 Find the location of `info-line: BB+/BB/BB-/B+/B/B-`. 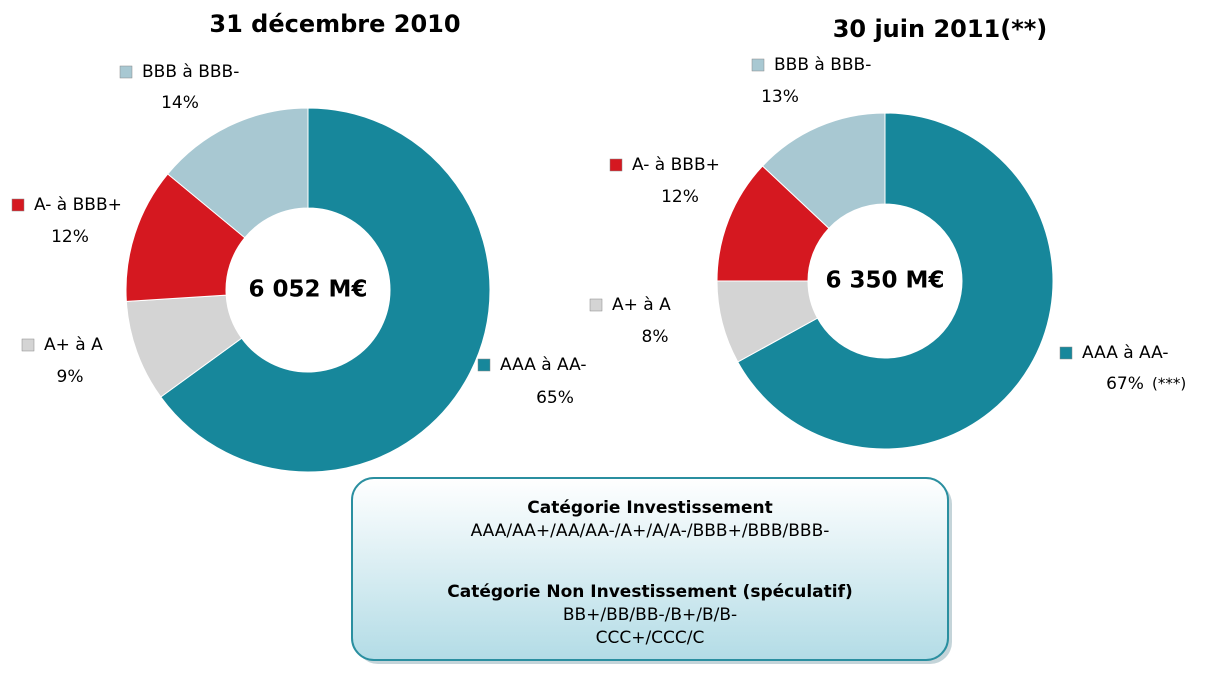

info-line: BB+/BB/BB-/B+/B/B- is located at coordinates (650, 615).